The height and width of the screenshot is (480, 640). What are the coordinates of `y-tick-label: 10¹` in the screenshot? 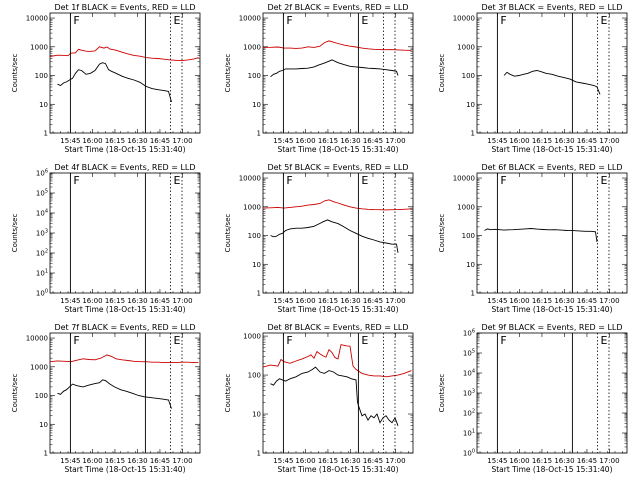 It's located at (469, 433).